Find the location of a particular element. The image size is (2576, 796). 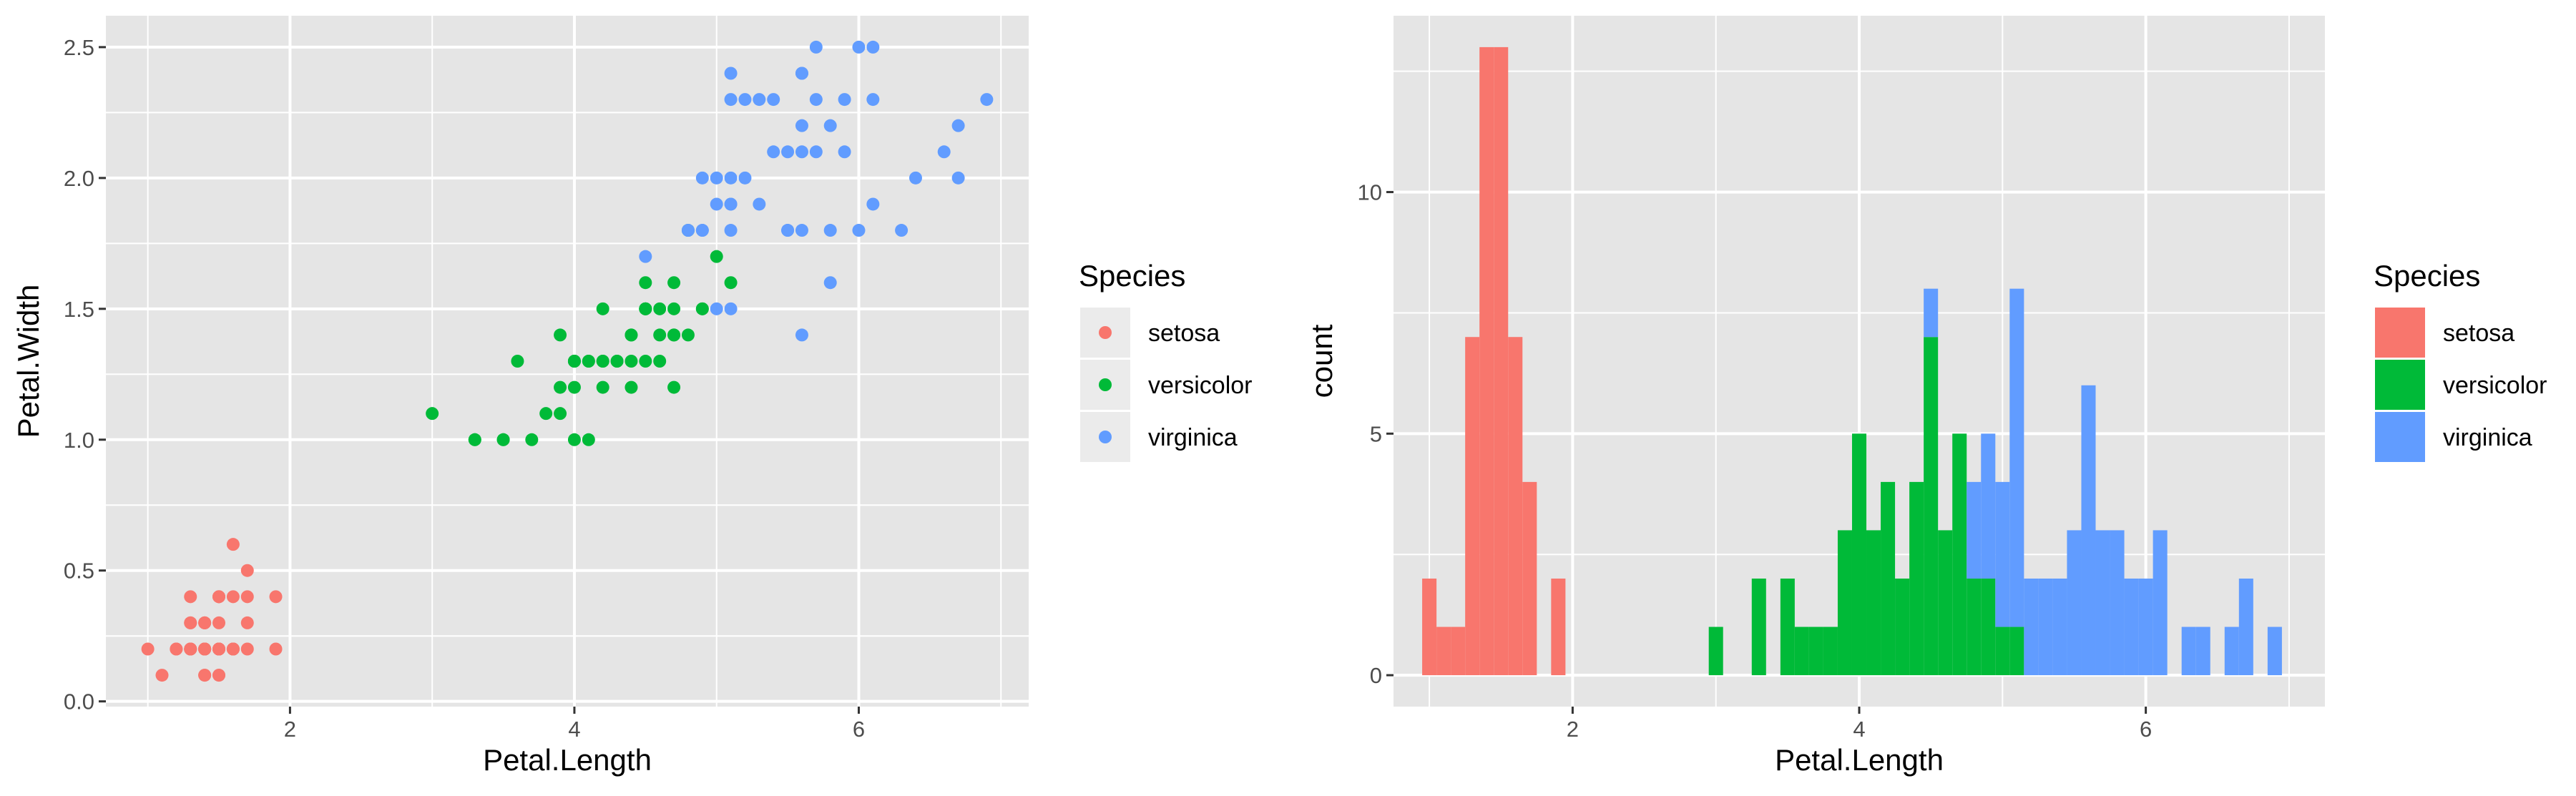

scatter-legend-label-setosa: setosa is located at coordinates (1184, 334).